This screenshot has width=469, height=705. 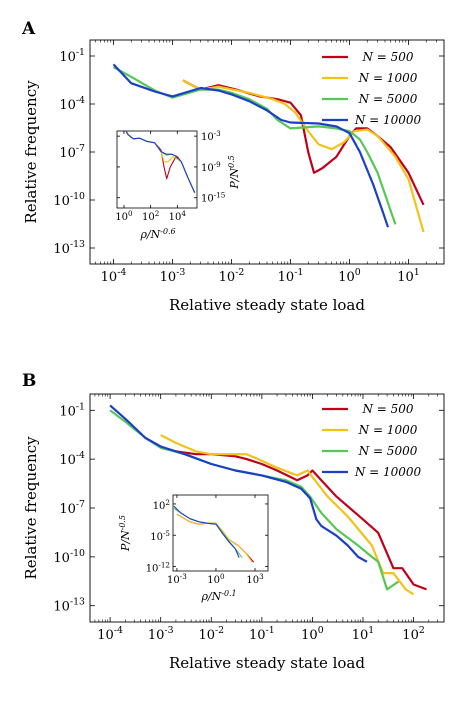 I want to click on panel-a-inset-frame, so click(x=157, y=169).